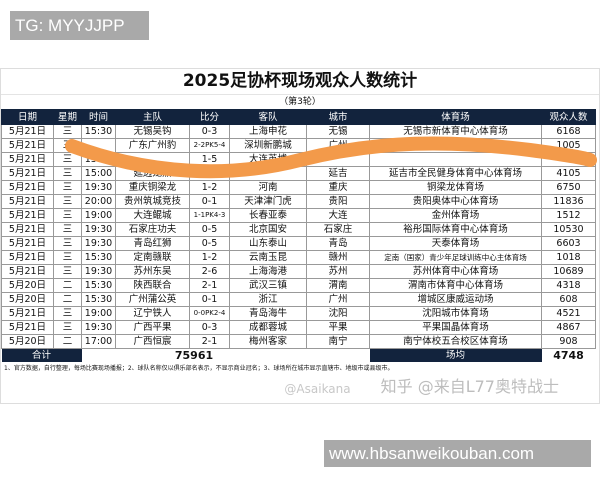 This screenshot has width=600, height=480. What do you see at coordinates (568, 201) in the screenshot?
I see `attendance-cell: 11836` at bounding box center [568, 201].